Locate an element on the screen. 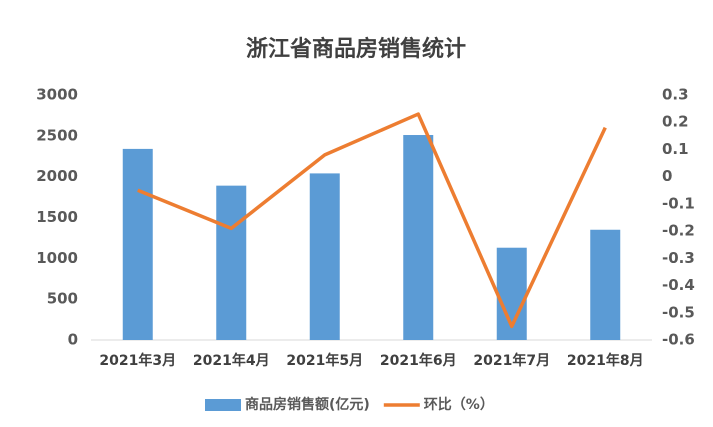 The image size is (713, 427). chart-title: 浙江省商品房销售统计 is located at coordinates (356, 49).